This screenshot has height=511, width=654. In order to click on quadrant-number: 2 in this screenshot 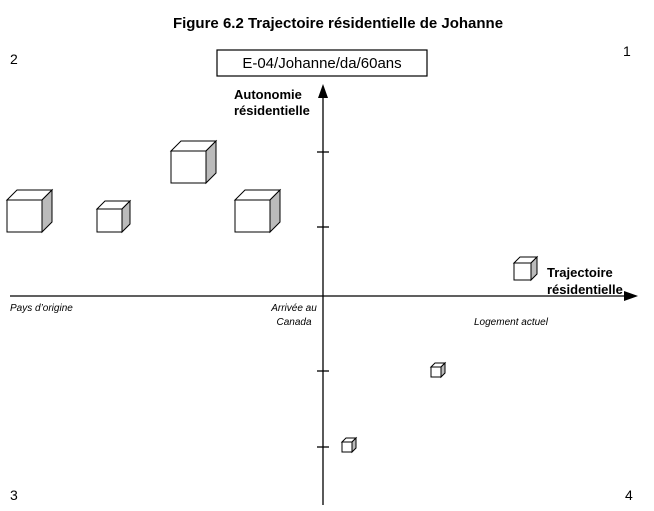, I will do `click(14, 59)`.